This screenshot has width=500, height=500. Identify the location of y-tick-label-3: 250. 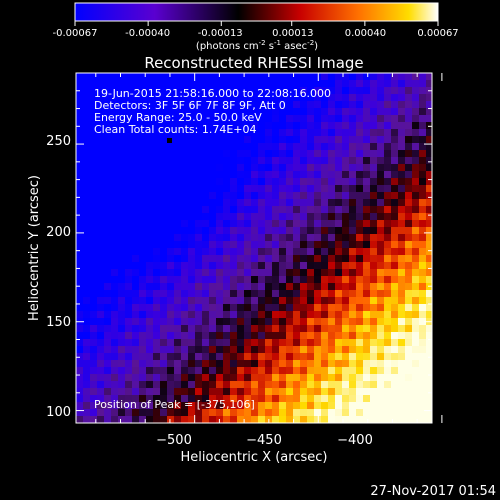
(58, 141).